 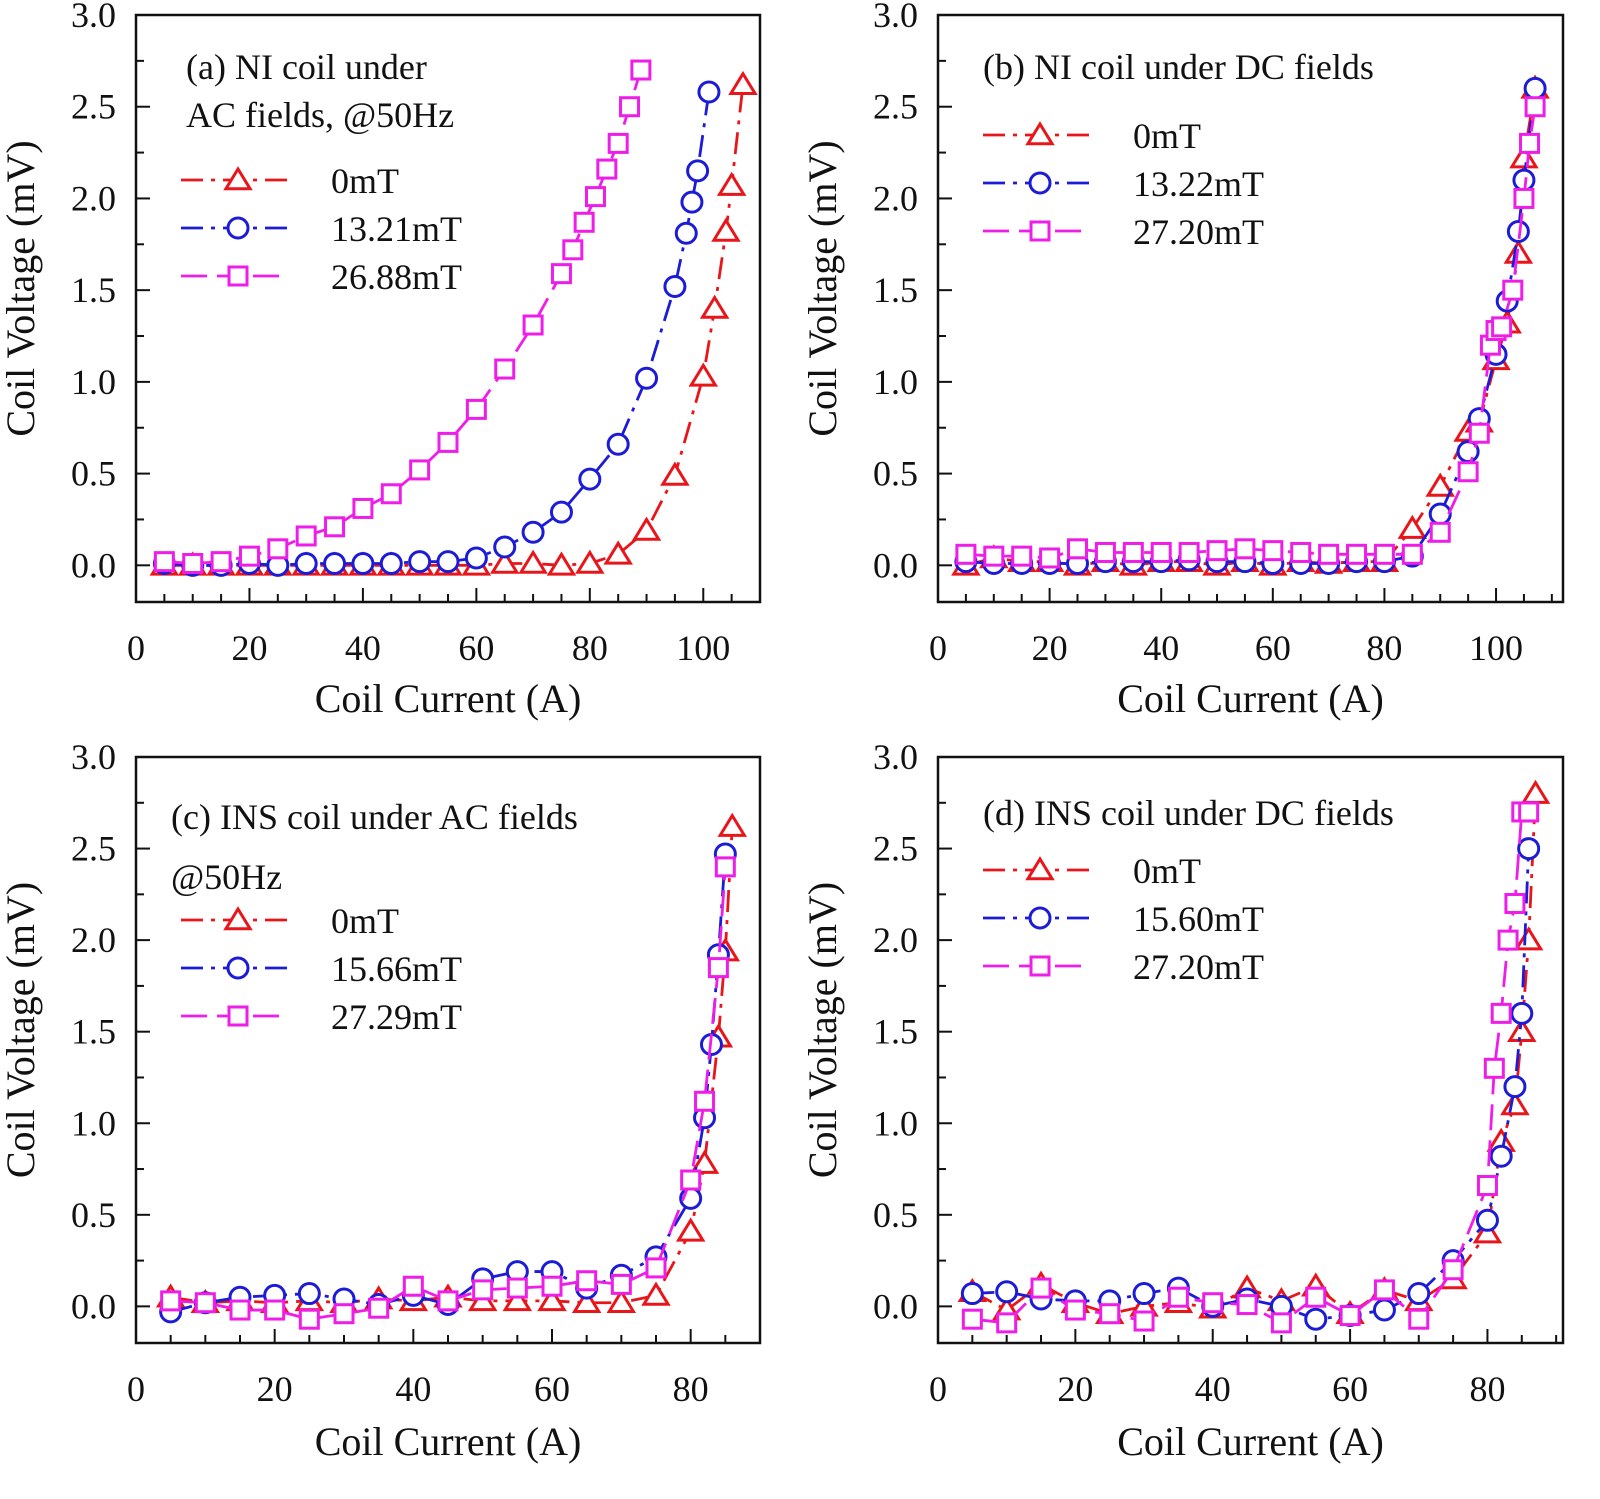 What do you see at coordinates (448, 1441) in the screenshot?
I see `x-axis-title: Coil Current (A)` at bounding box center [448, 1441].